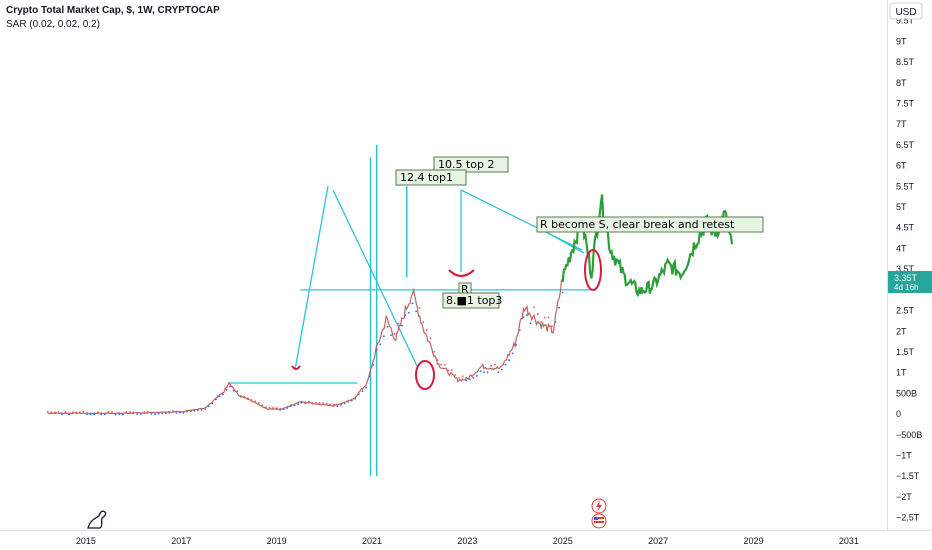 This screenshot has height=550, width=932. Describe the element at coordinates (599, 506) in the screenshot. I see `lightning-event-icon` at that location.